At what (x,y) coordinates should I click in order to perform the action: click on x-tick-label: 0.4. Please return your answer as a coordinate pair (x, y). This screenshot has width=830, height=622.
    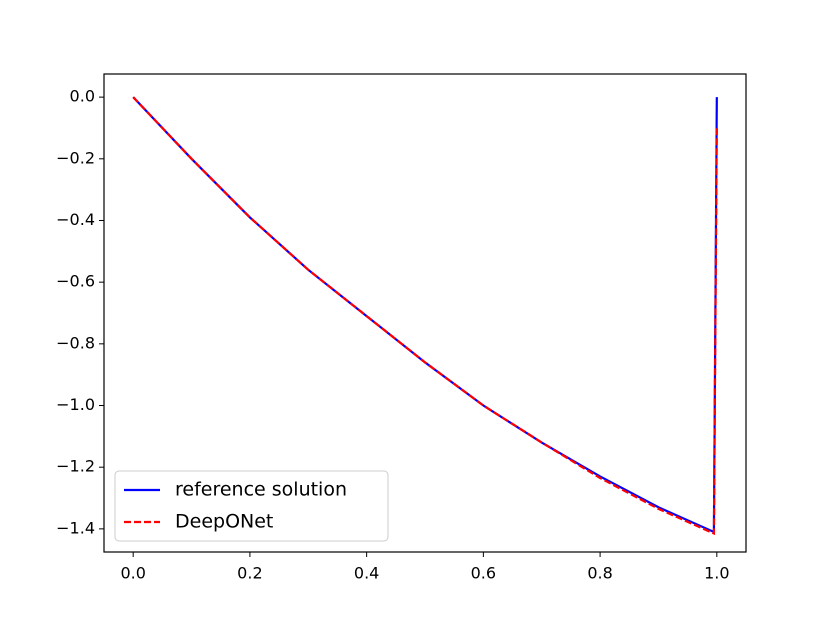
    Looking at the image, I should click on (366, 573).